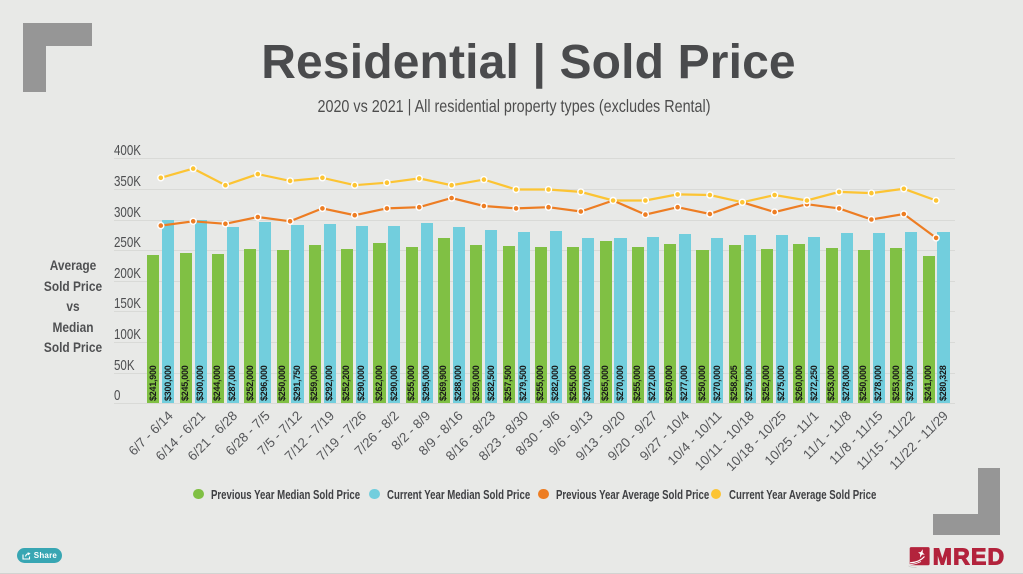 The image size is (1023, 574). Describe the element at coordinates (969, 556) in the screenshot. I see `svg-text: MRED` at that location.